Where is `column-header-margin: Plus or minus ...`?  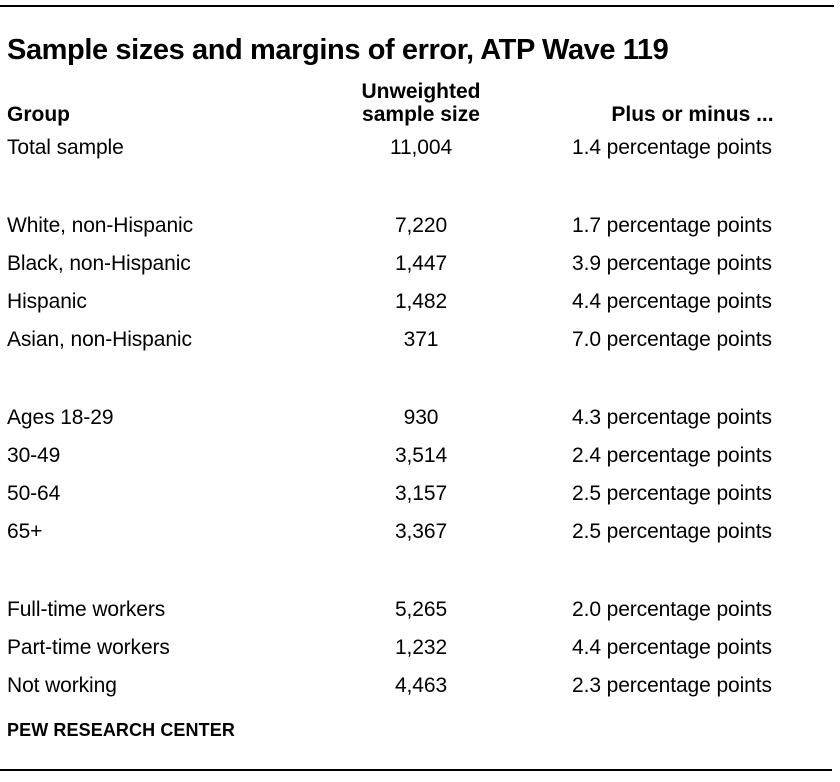
column-header-margin: Plus or minus ... is located at coordinates (692, 114).